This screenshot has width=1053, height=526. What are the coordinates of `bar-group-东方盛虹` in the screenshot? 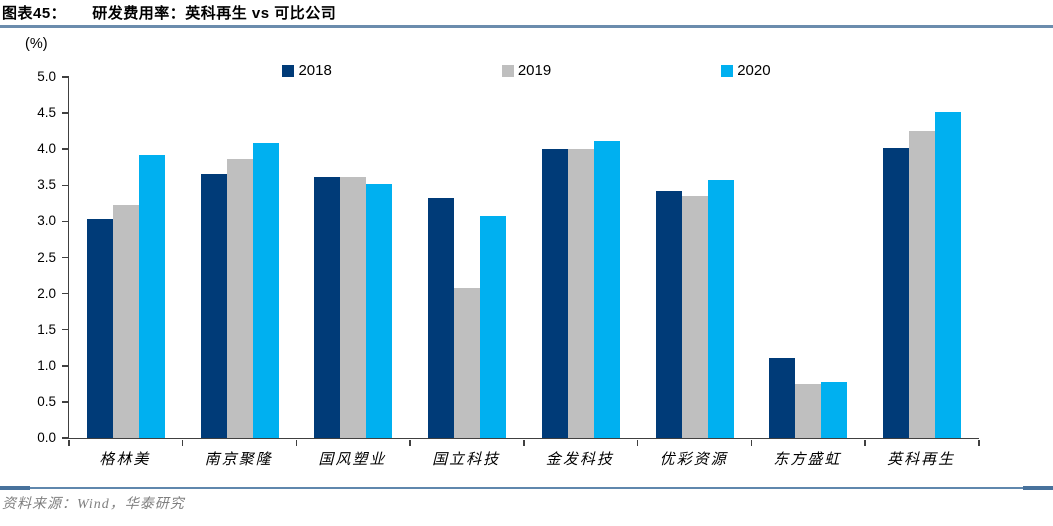 It's located at (809, 257).